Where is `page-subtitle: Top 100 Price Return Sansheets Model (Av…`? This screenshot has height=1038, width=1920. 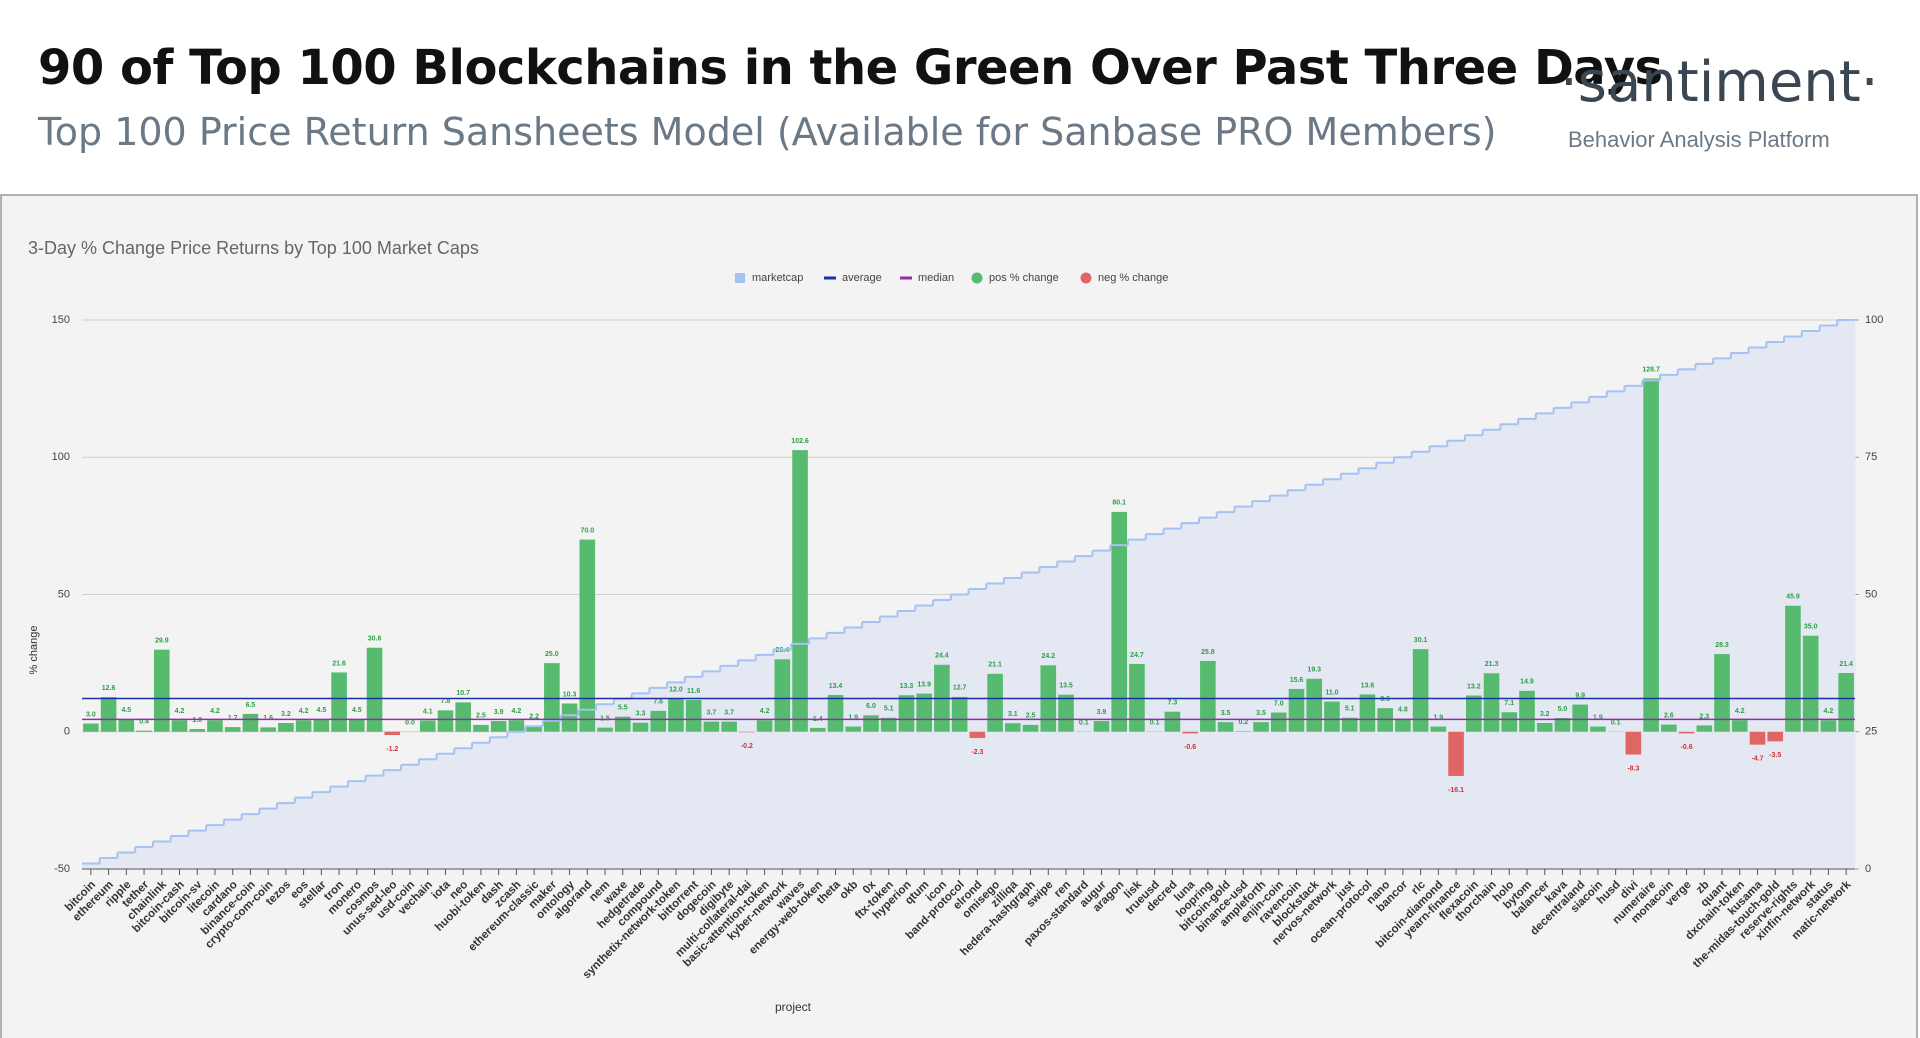
page-subtitle: Top 100 Price Return Sansheets Model (Av… is located at coordinates (767, 132).